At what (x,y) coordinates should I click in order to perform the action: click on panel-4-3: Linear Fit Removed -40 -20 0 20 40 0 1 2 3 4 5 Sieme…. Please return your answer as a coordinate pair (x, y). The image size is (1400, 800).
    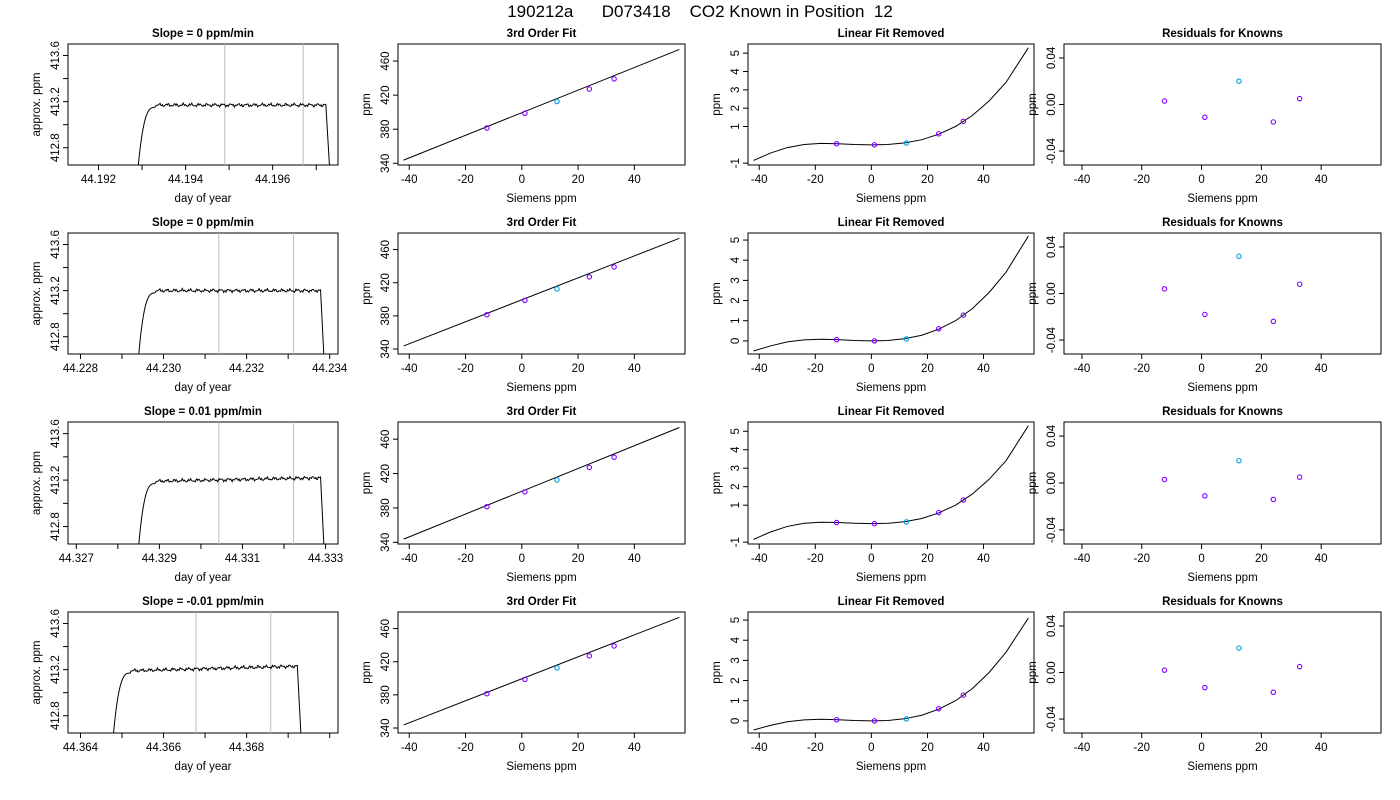
    Looking at the image, I should click on (873, 684).